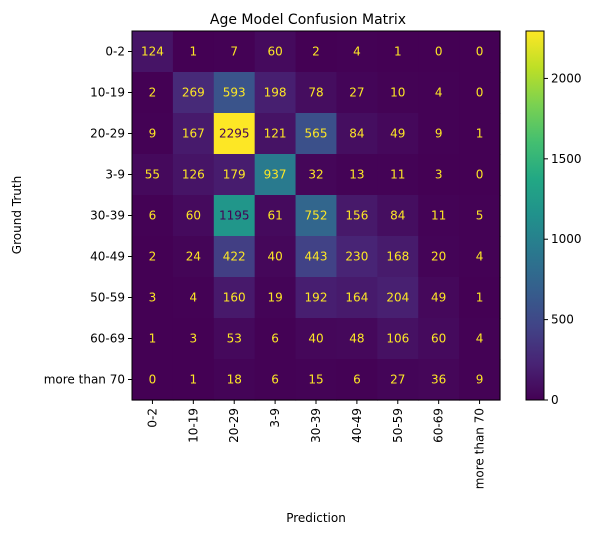  Describe the element at coordinates (316, 518) in the screenshot. I see `x-axis-label: Prediction` at that location.